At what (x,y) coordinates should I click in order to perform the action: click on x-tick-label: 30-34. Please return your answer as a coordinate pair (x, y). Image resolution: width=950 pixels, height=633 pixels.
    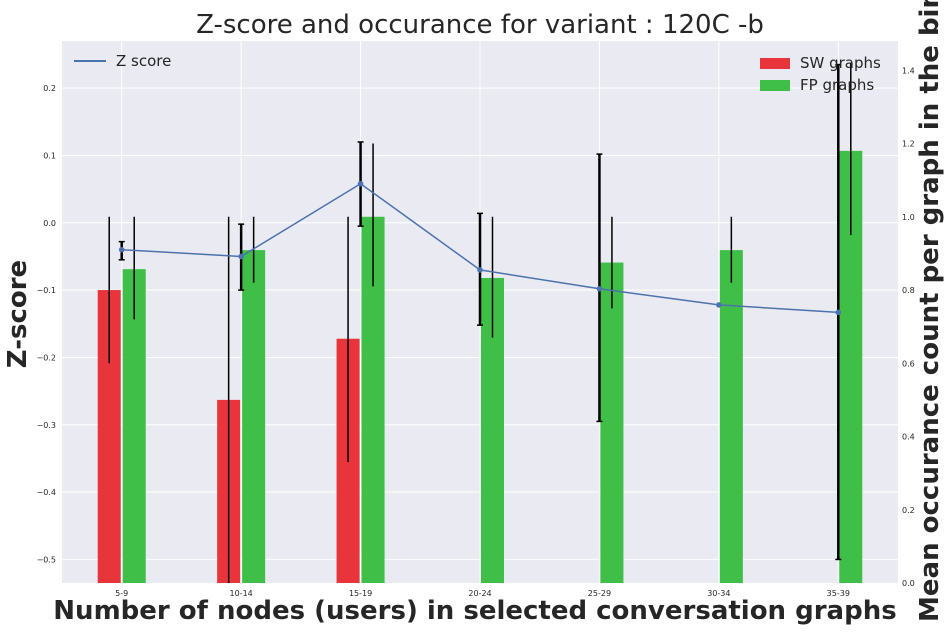
    Looking at the image, I should click on (718, 593).